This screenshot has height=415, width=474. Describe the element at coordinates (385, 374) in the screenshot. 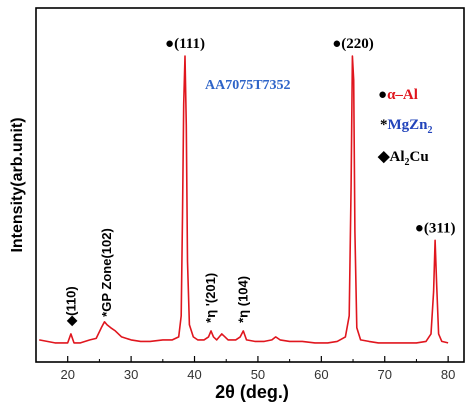

I see `x-tick-label: 70` at that location.